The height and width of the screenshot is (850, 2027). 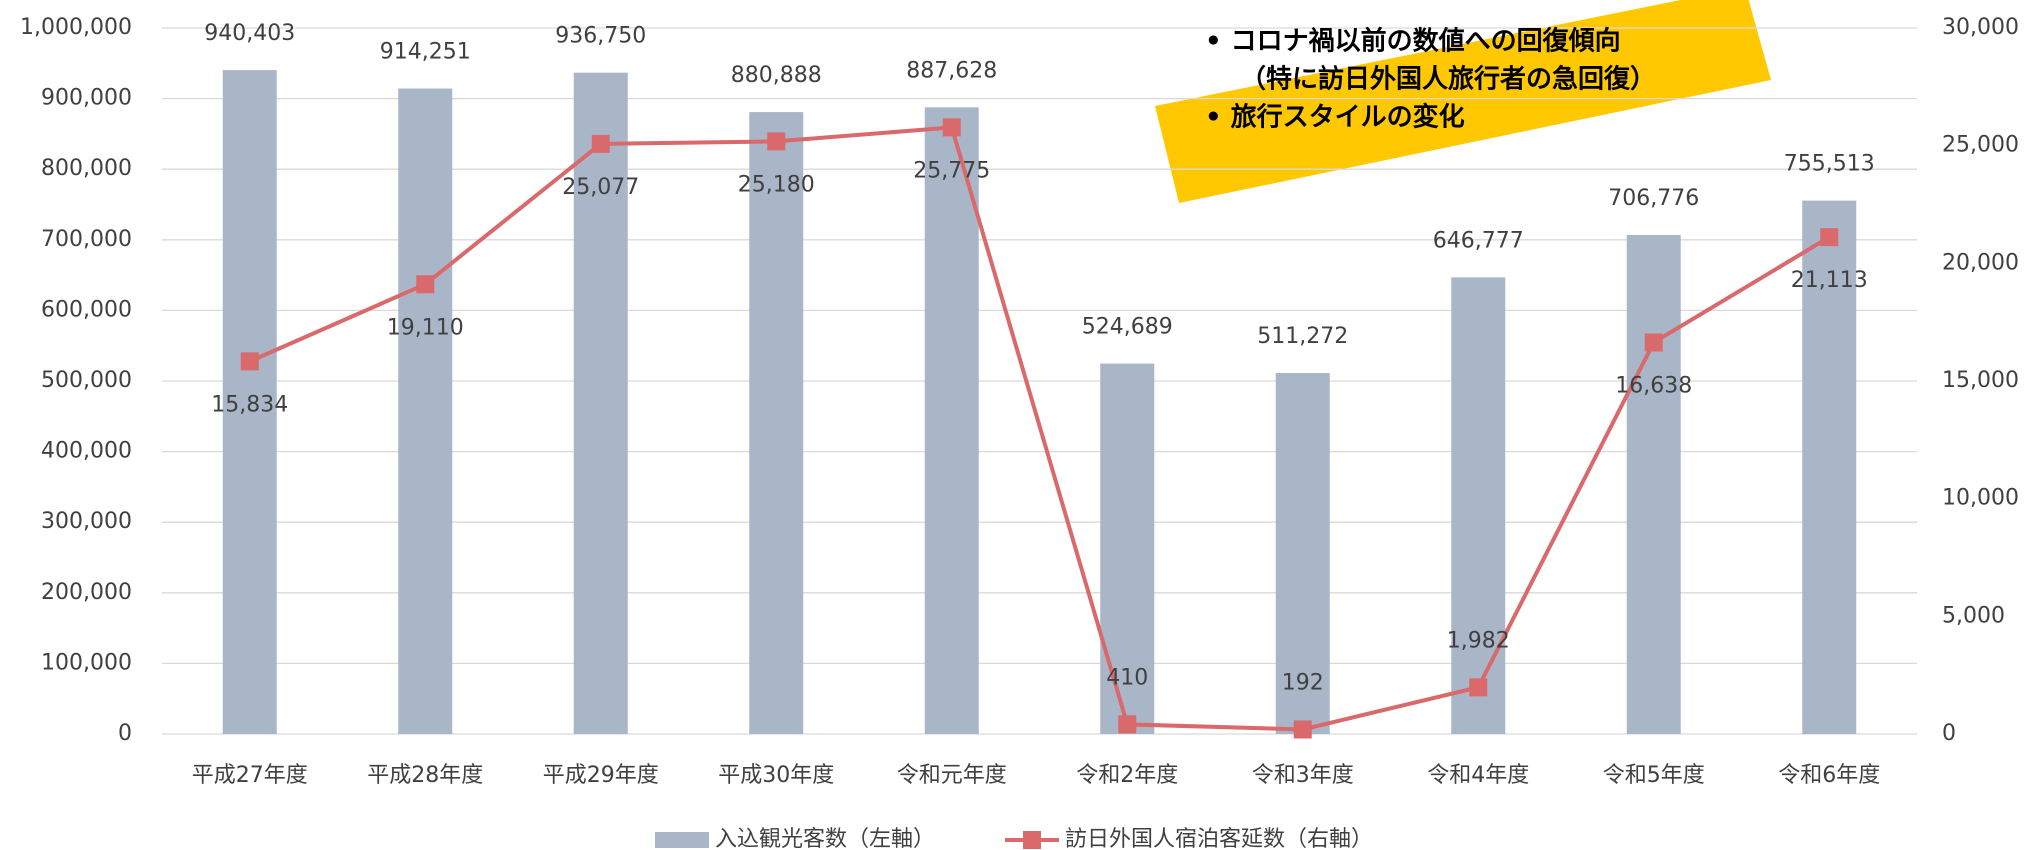 I want to click on bar-value-label: 511,272, so click(x=1302, y=336).